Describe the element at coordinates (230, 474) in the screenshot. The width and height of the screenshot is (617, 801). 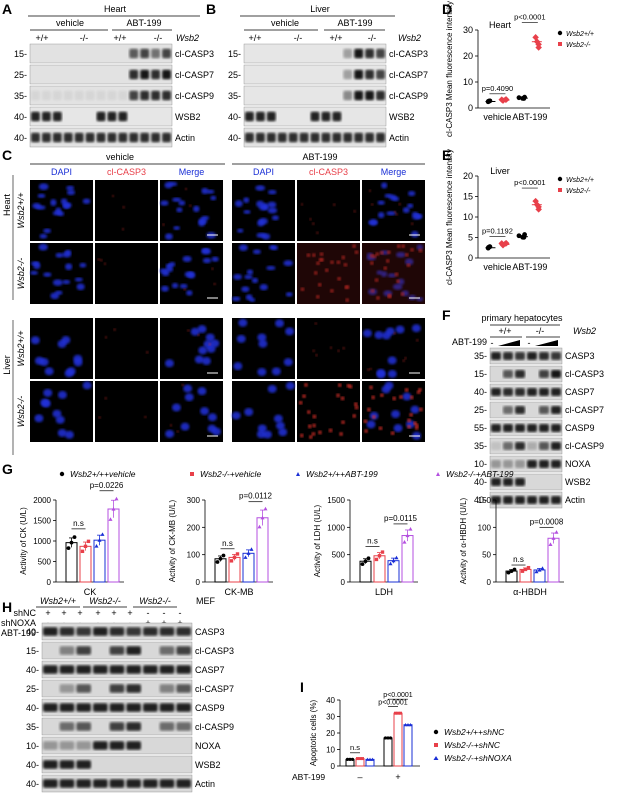
I see `legend-label: Wsb2-/-+vehicle` at that location.